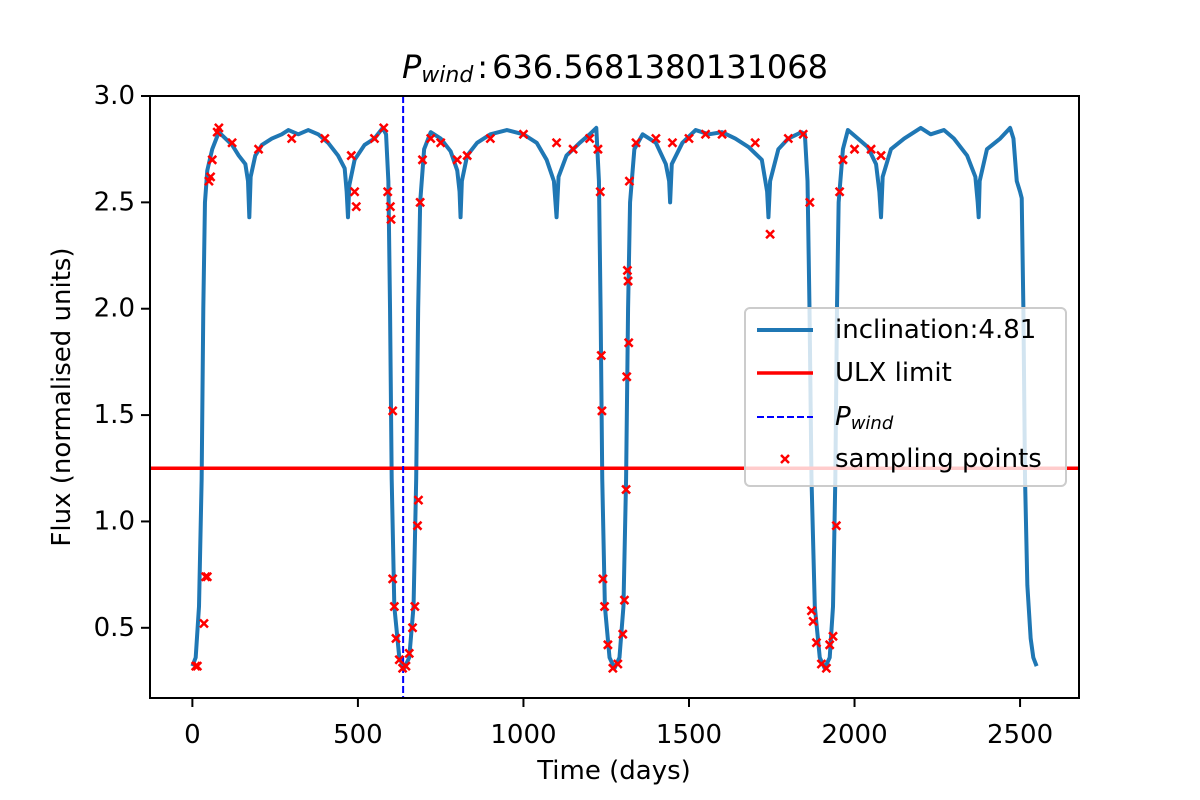 The width and height of the screenshot is (1200, 800). What do you see at coordinates (872, 423) in the screenshot?
I see `legend-subscript: wind` at bounding box center [872, 423].